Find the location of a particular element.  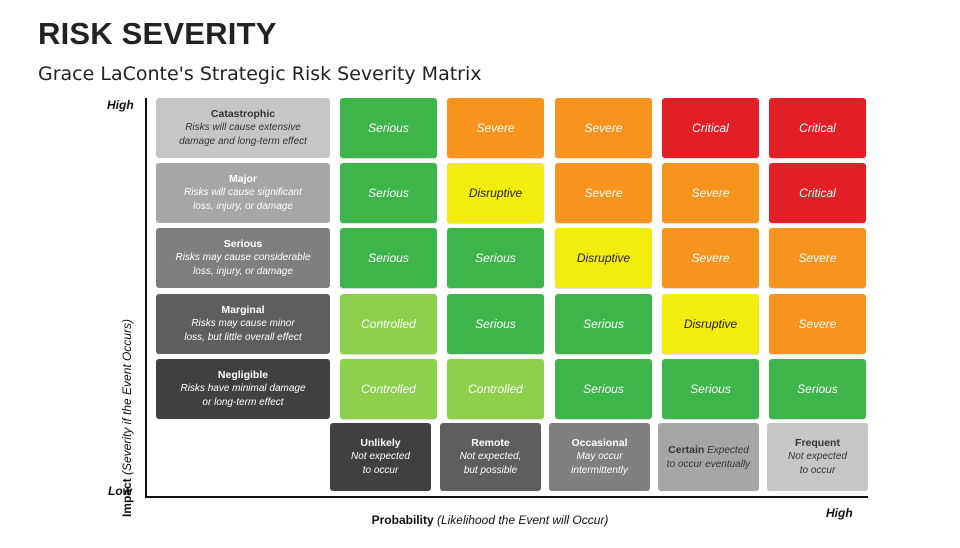

likelihood-description-line: May occur is located at coordinates (599, 456).